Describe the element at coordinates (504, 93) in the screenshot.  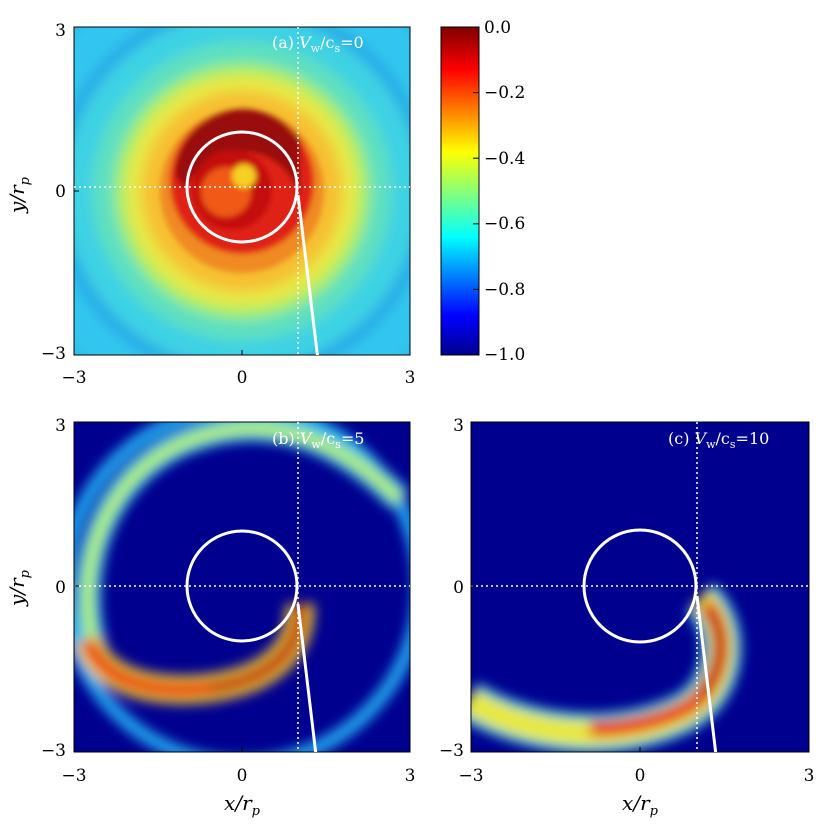
I see `colorbar-tick-label: −0.2` at that location.